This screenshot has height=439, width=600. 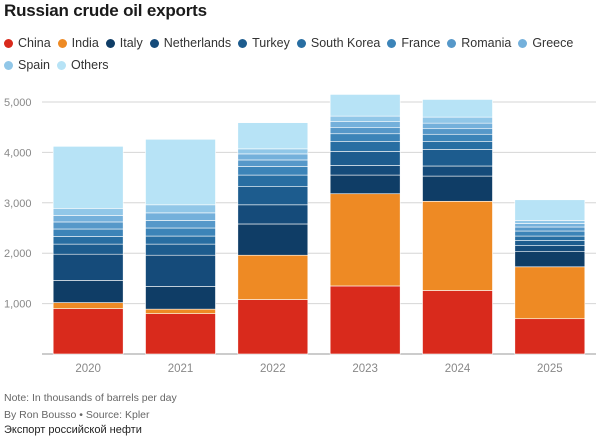 What do you see at coordinates (88, 267) in the screenshot?
I see `bar-segment-netherlands-2020` at bounding box center [88, 267].